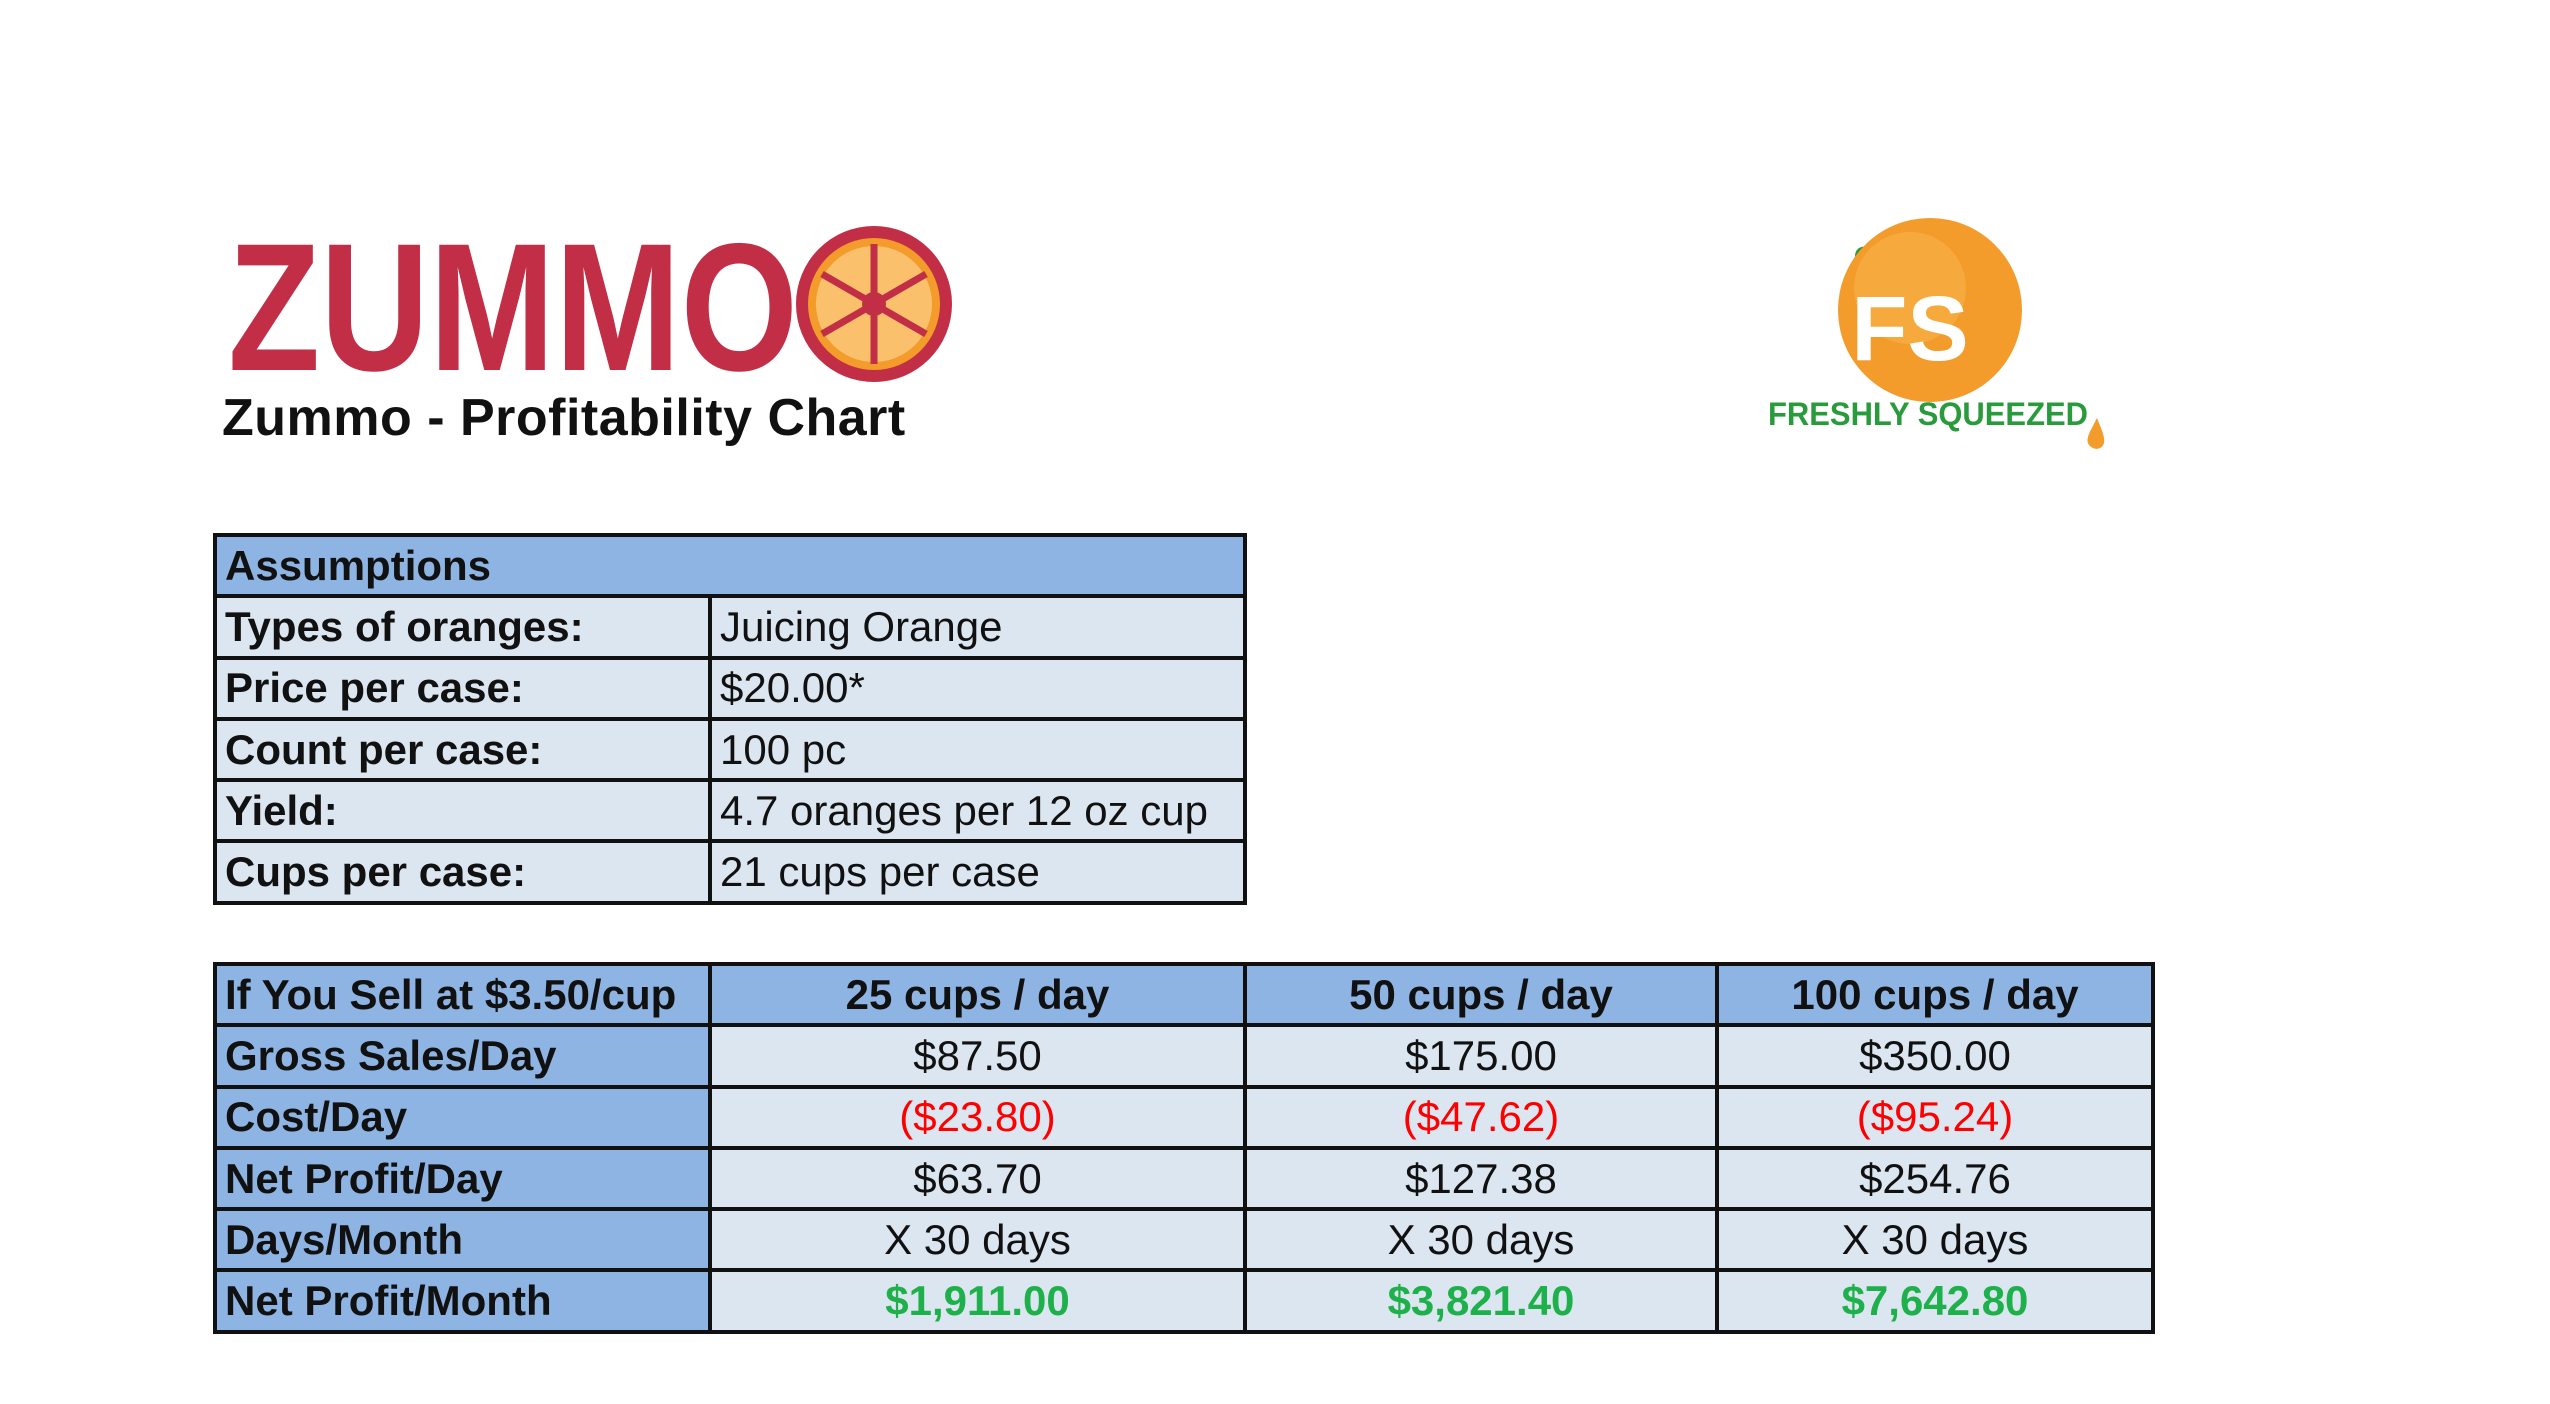  What do you see at coordinates (977, 811) in the screenshot?
I see `row-value: 4.7 oranges per 12 oz cup` at bounding box center [977, 811].